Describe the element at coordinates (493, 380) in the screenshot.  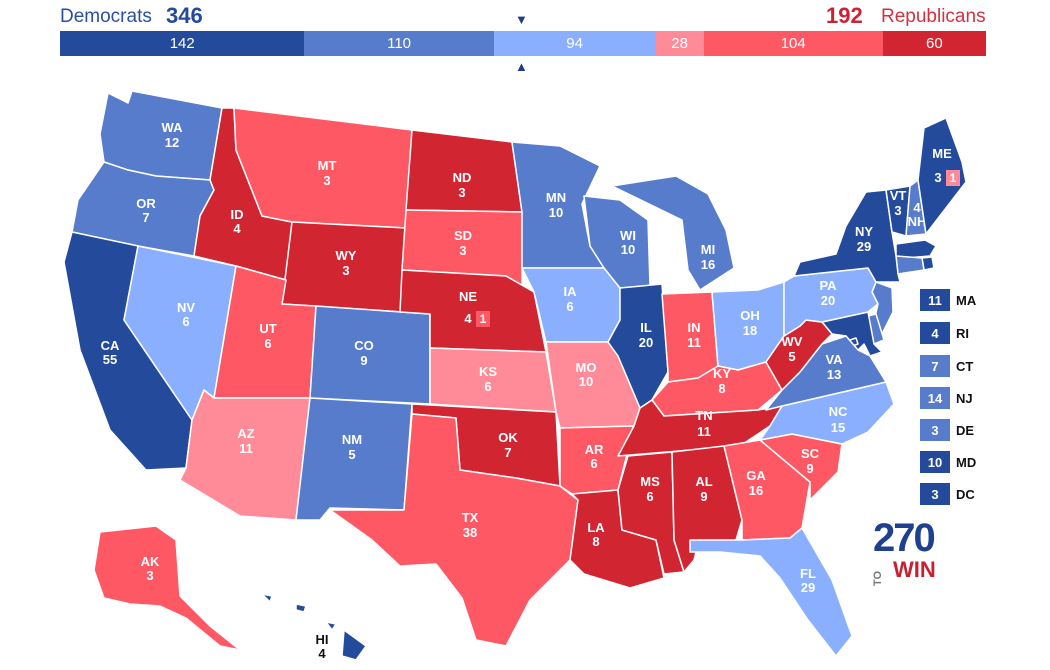
I see `state-ks: KS6` at that location.